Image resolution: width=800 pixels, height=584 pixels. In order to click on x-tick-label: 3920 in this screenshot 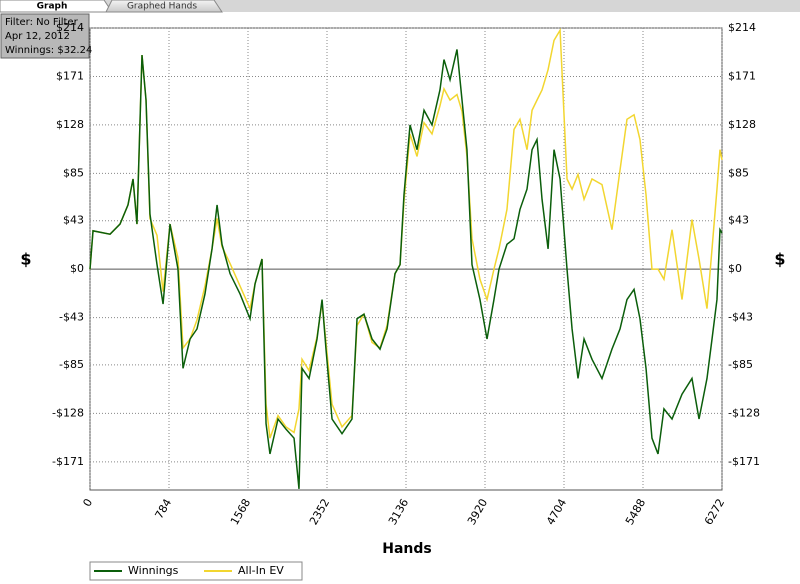, I will do `click(477, 512)`.